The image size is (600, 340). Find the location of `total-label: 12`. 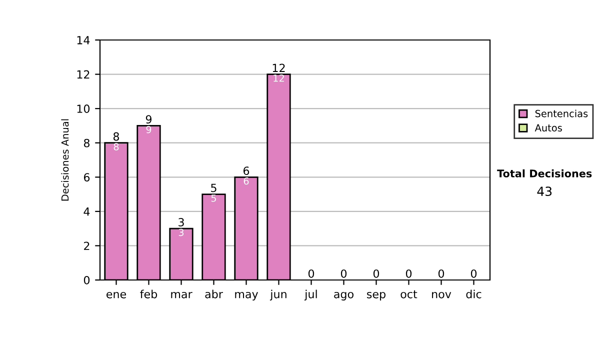

total-label: 12 is located at coordinates (278, 68).